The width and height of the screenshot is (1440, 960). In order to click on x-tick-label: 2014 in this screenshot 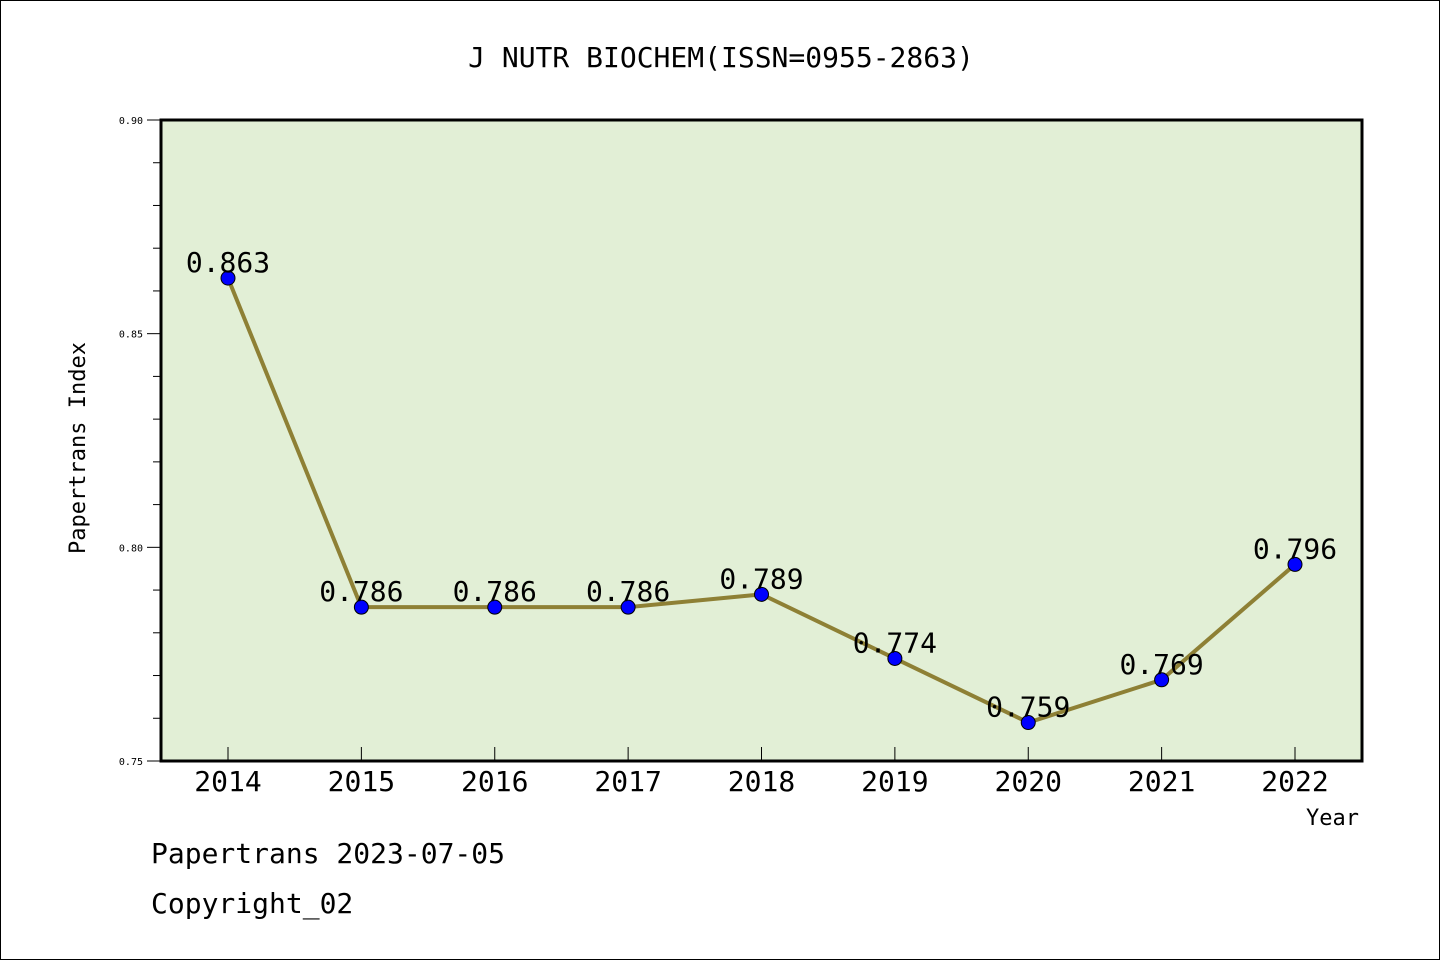, I will do `click(227, 781)`.